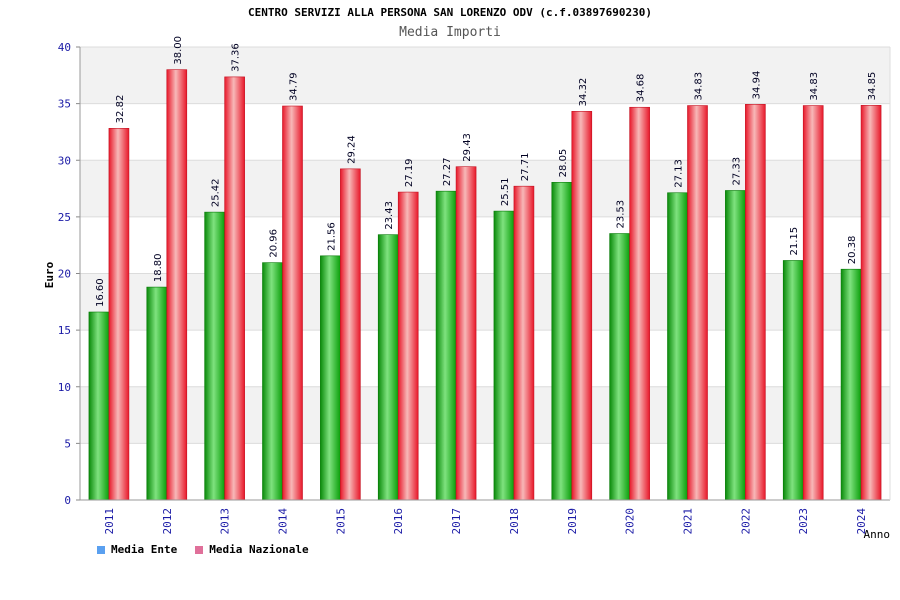 This screenshot has height=600, width=900. I want to click on legend-swatch-nazionale, so click(199, 549).